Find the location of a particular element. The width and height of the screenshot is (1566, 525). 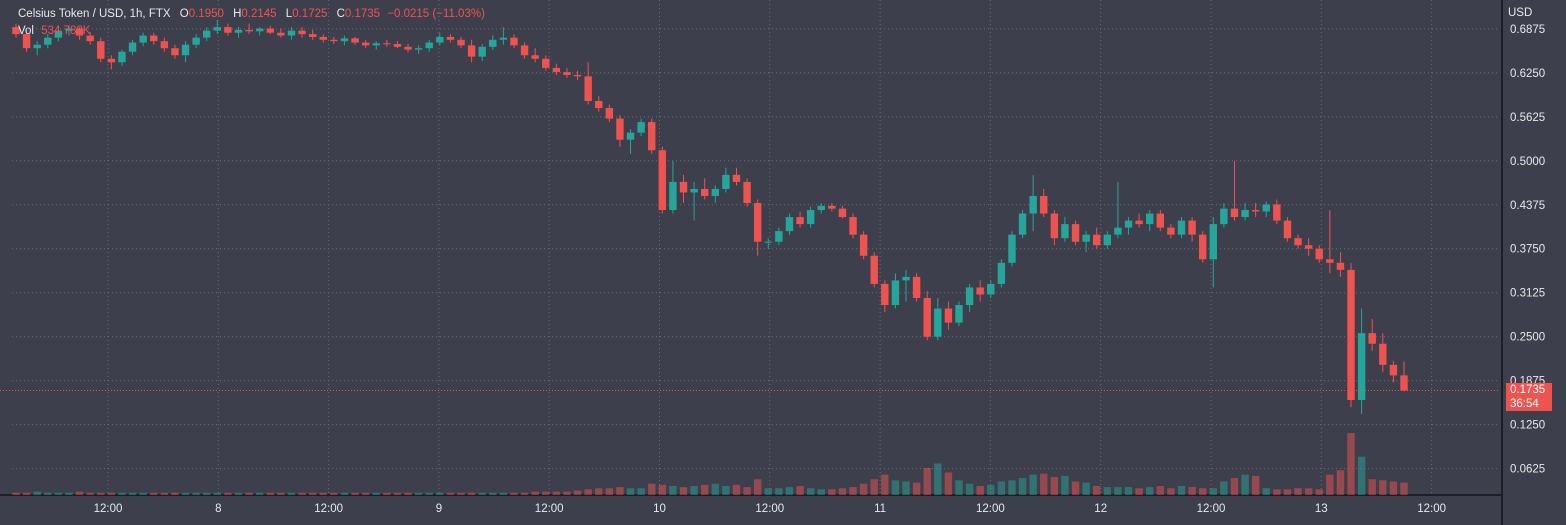

time-tick-label: 8 is located at coordinates (218, 509).